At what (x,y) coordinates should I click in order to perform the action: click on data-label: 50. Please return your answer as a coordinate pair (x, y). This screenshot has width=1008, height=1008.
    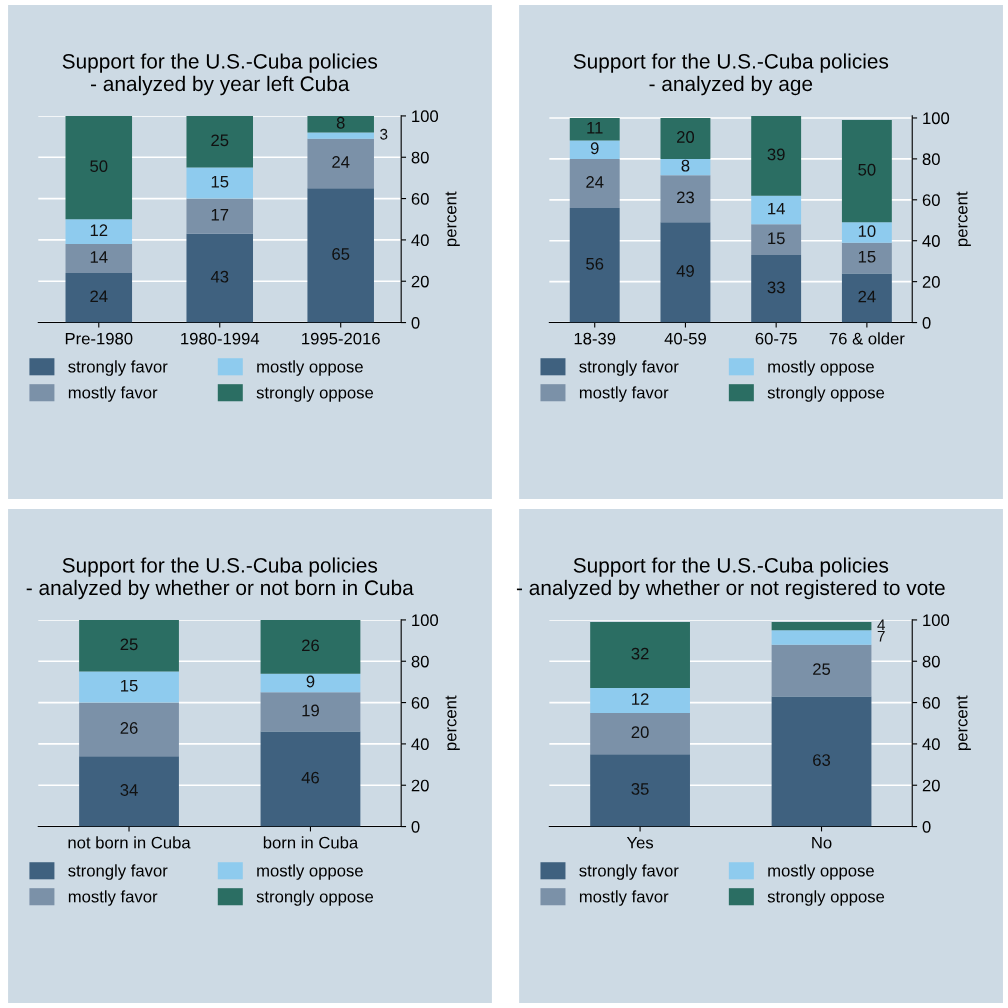
    Looking at the image, I should click on (867, 169).